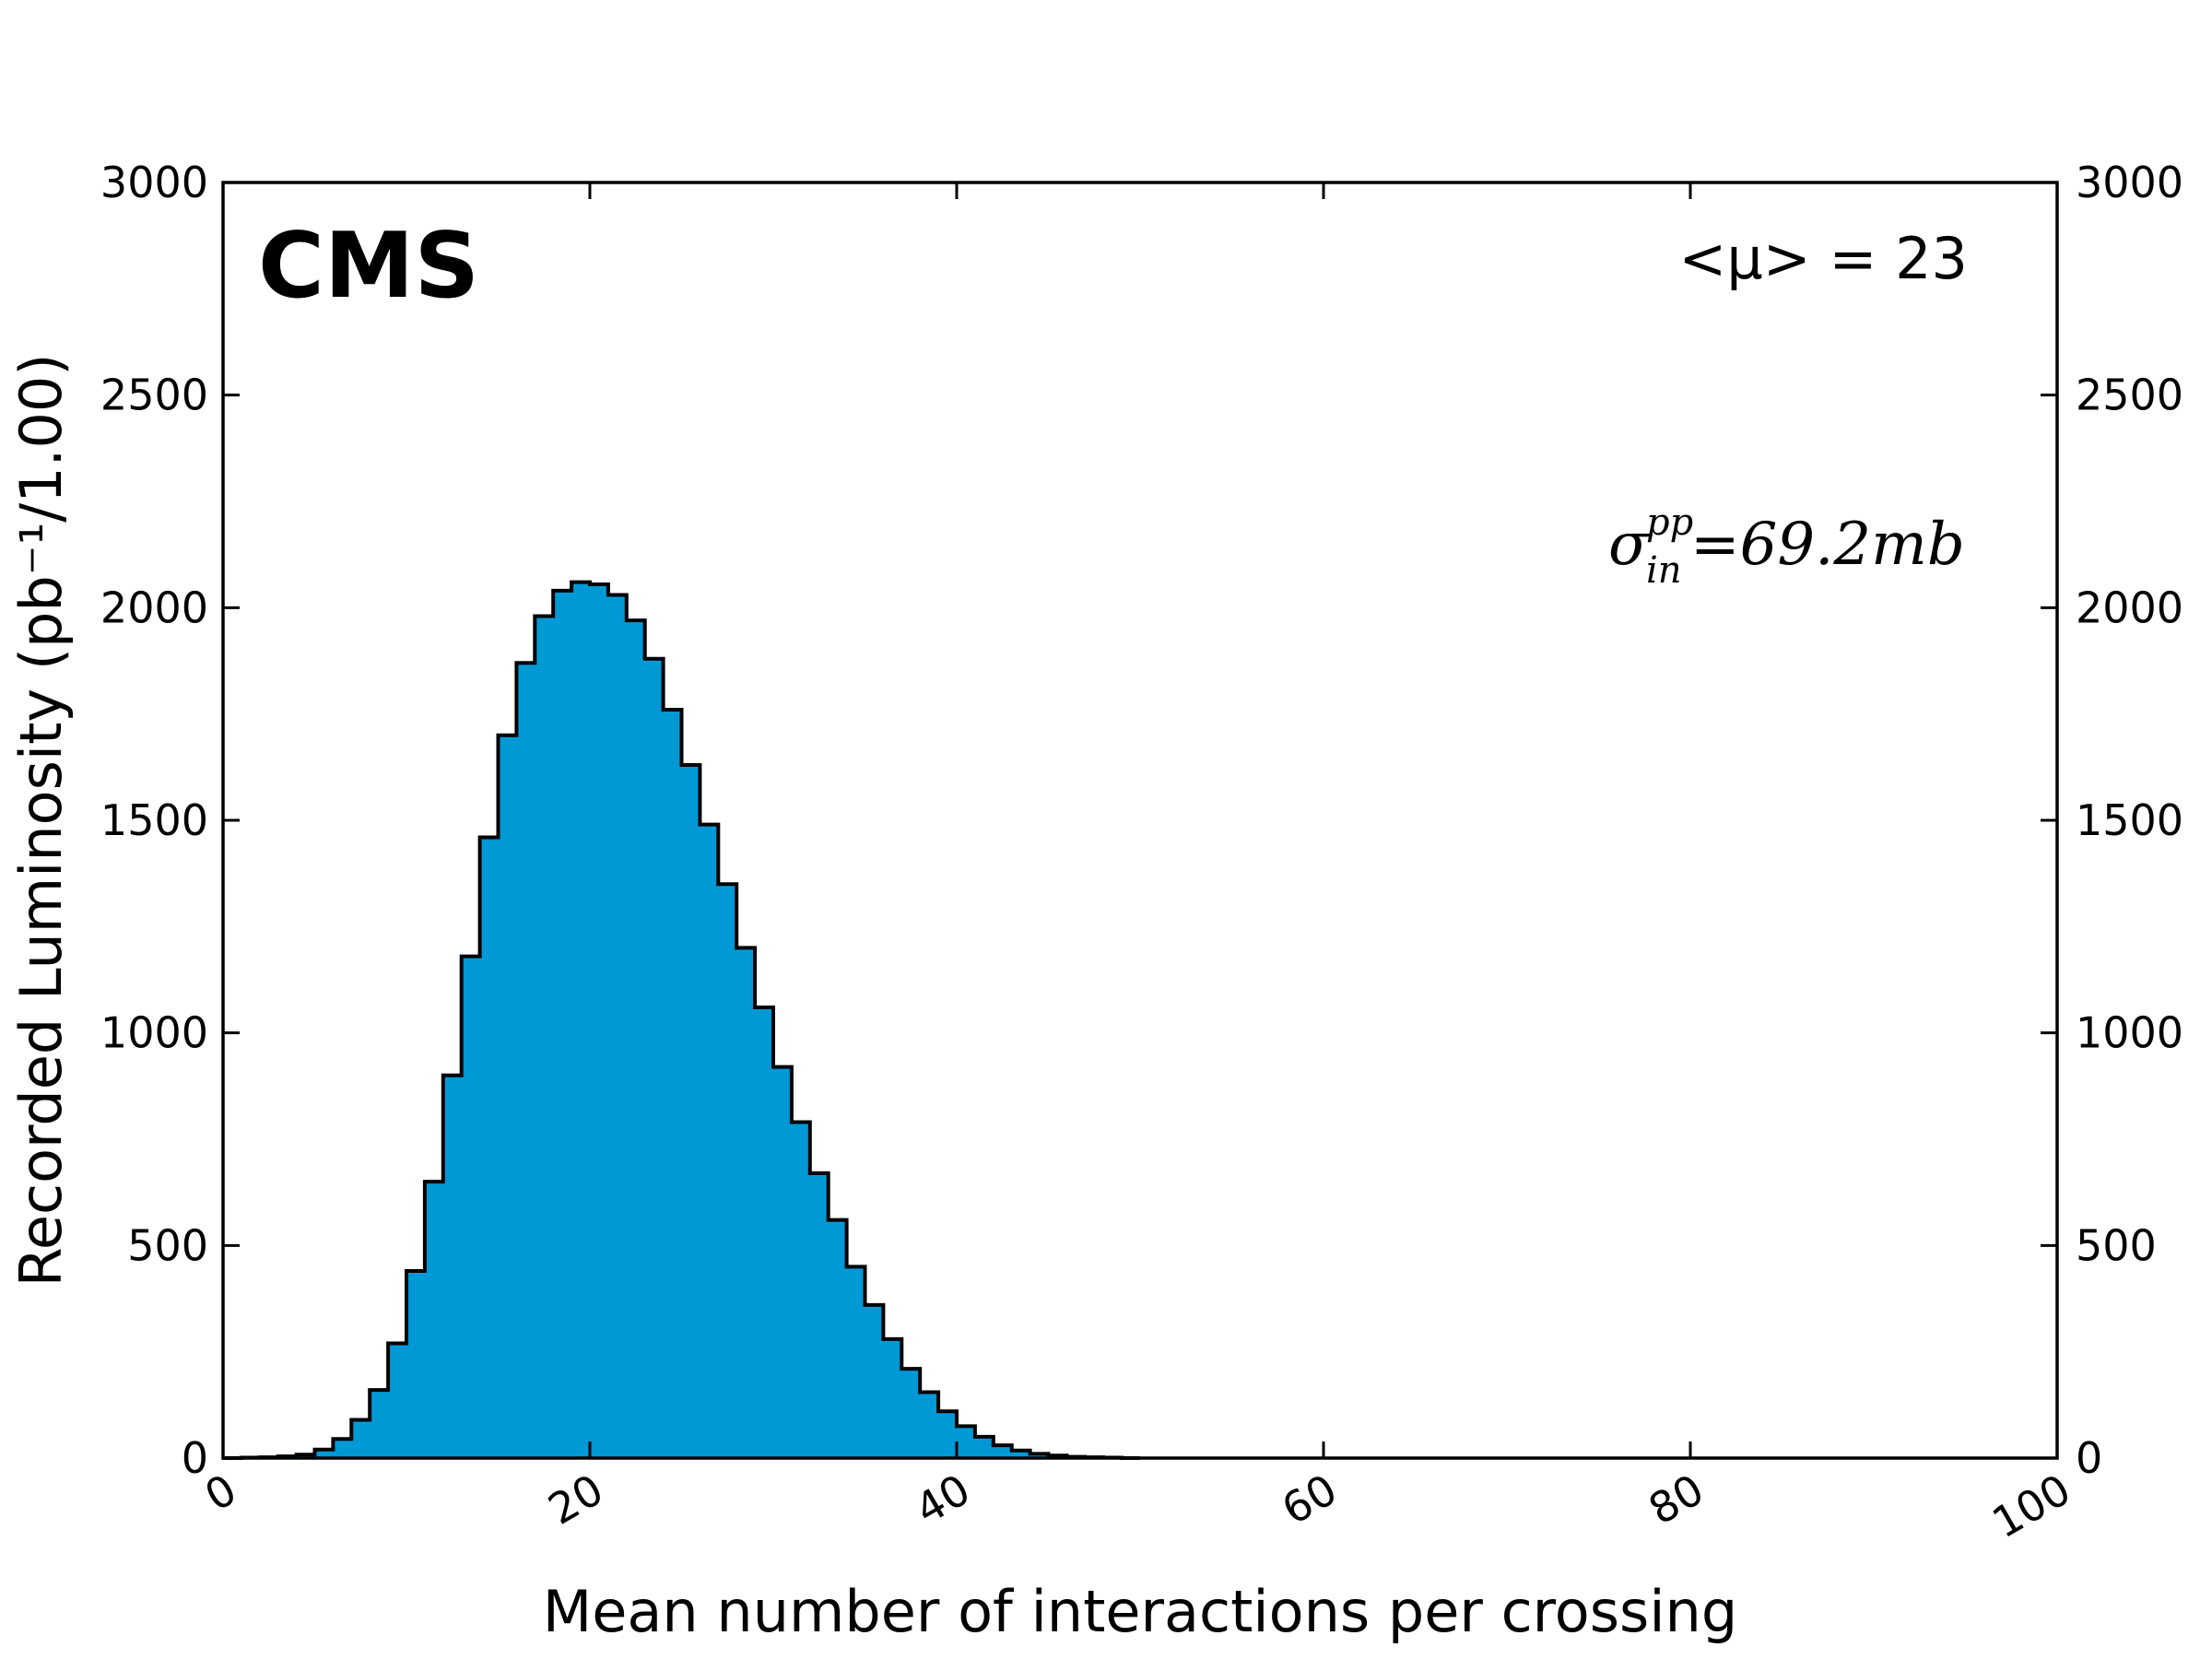  I want to click on y-tick-label-right: 500, so click(2116, 1245).